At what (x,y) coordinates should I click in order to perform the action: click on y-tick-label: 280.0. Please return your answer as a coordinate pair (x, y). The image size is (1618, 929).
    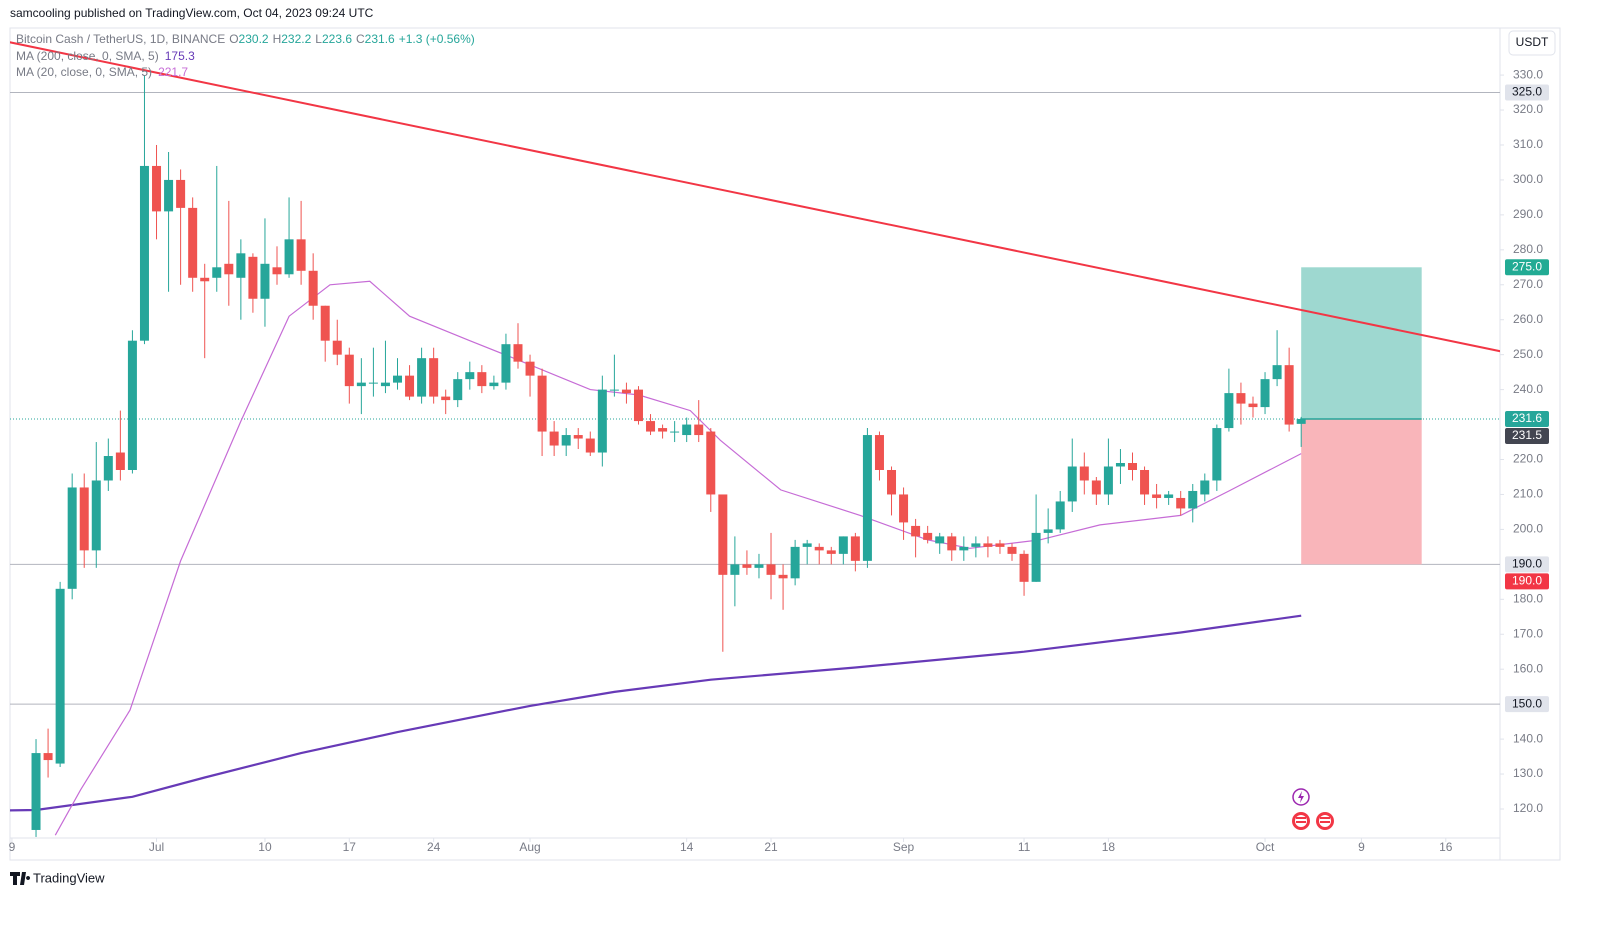
    Looking at the image, I should click on (1528, 249).